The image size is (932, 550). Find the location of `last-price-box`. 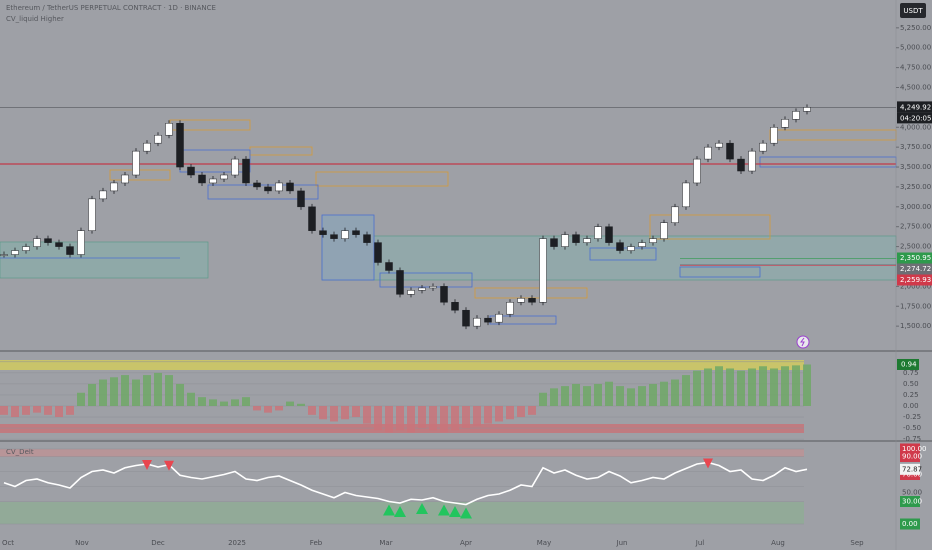

last-price-box is located at coordinates (914, 107).